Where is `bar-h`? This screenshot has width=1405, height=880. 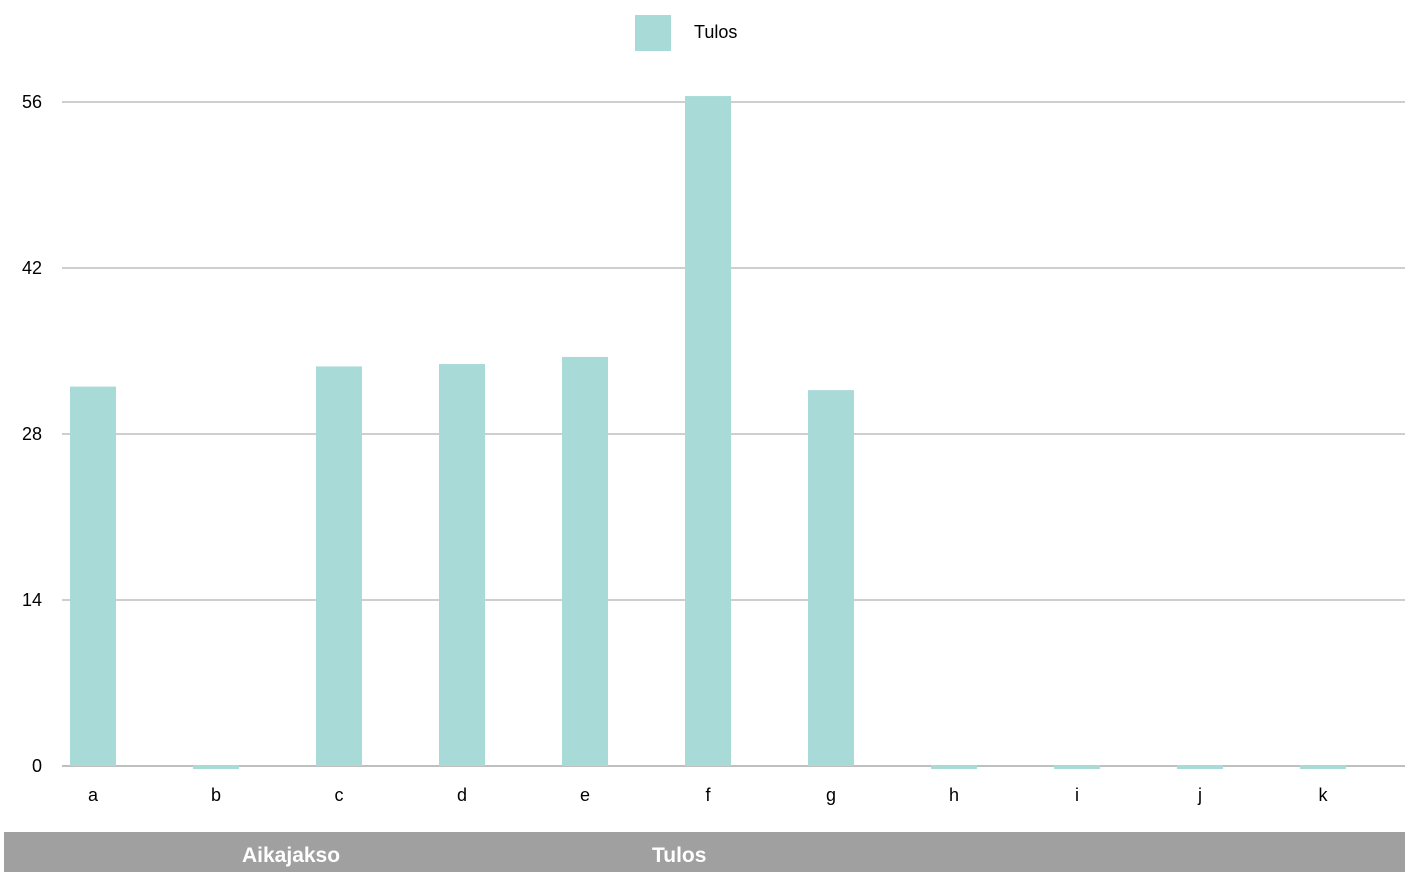
bar-h is located at coordinates (954, 767).